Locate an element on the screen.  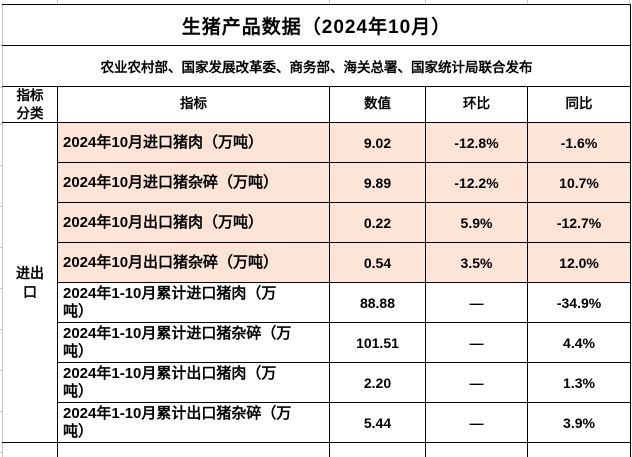
indicator-cell: 2024年1-10月累计进口猪肉（万吨） is located at coordinates (193, 303).